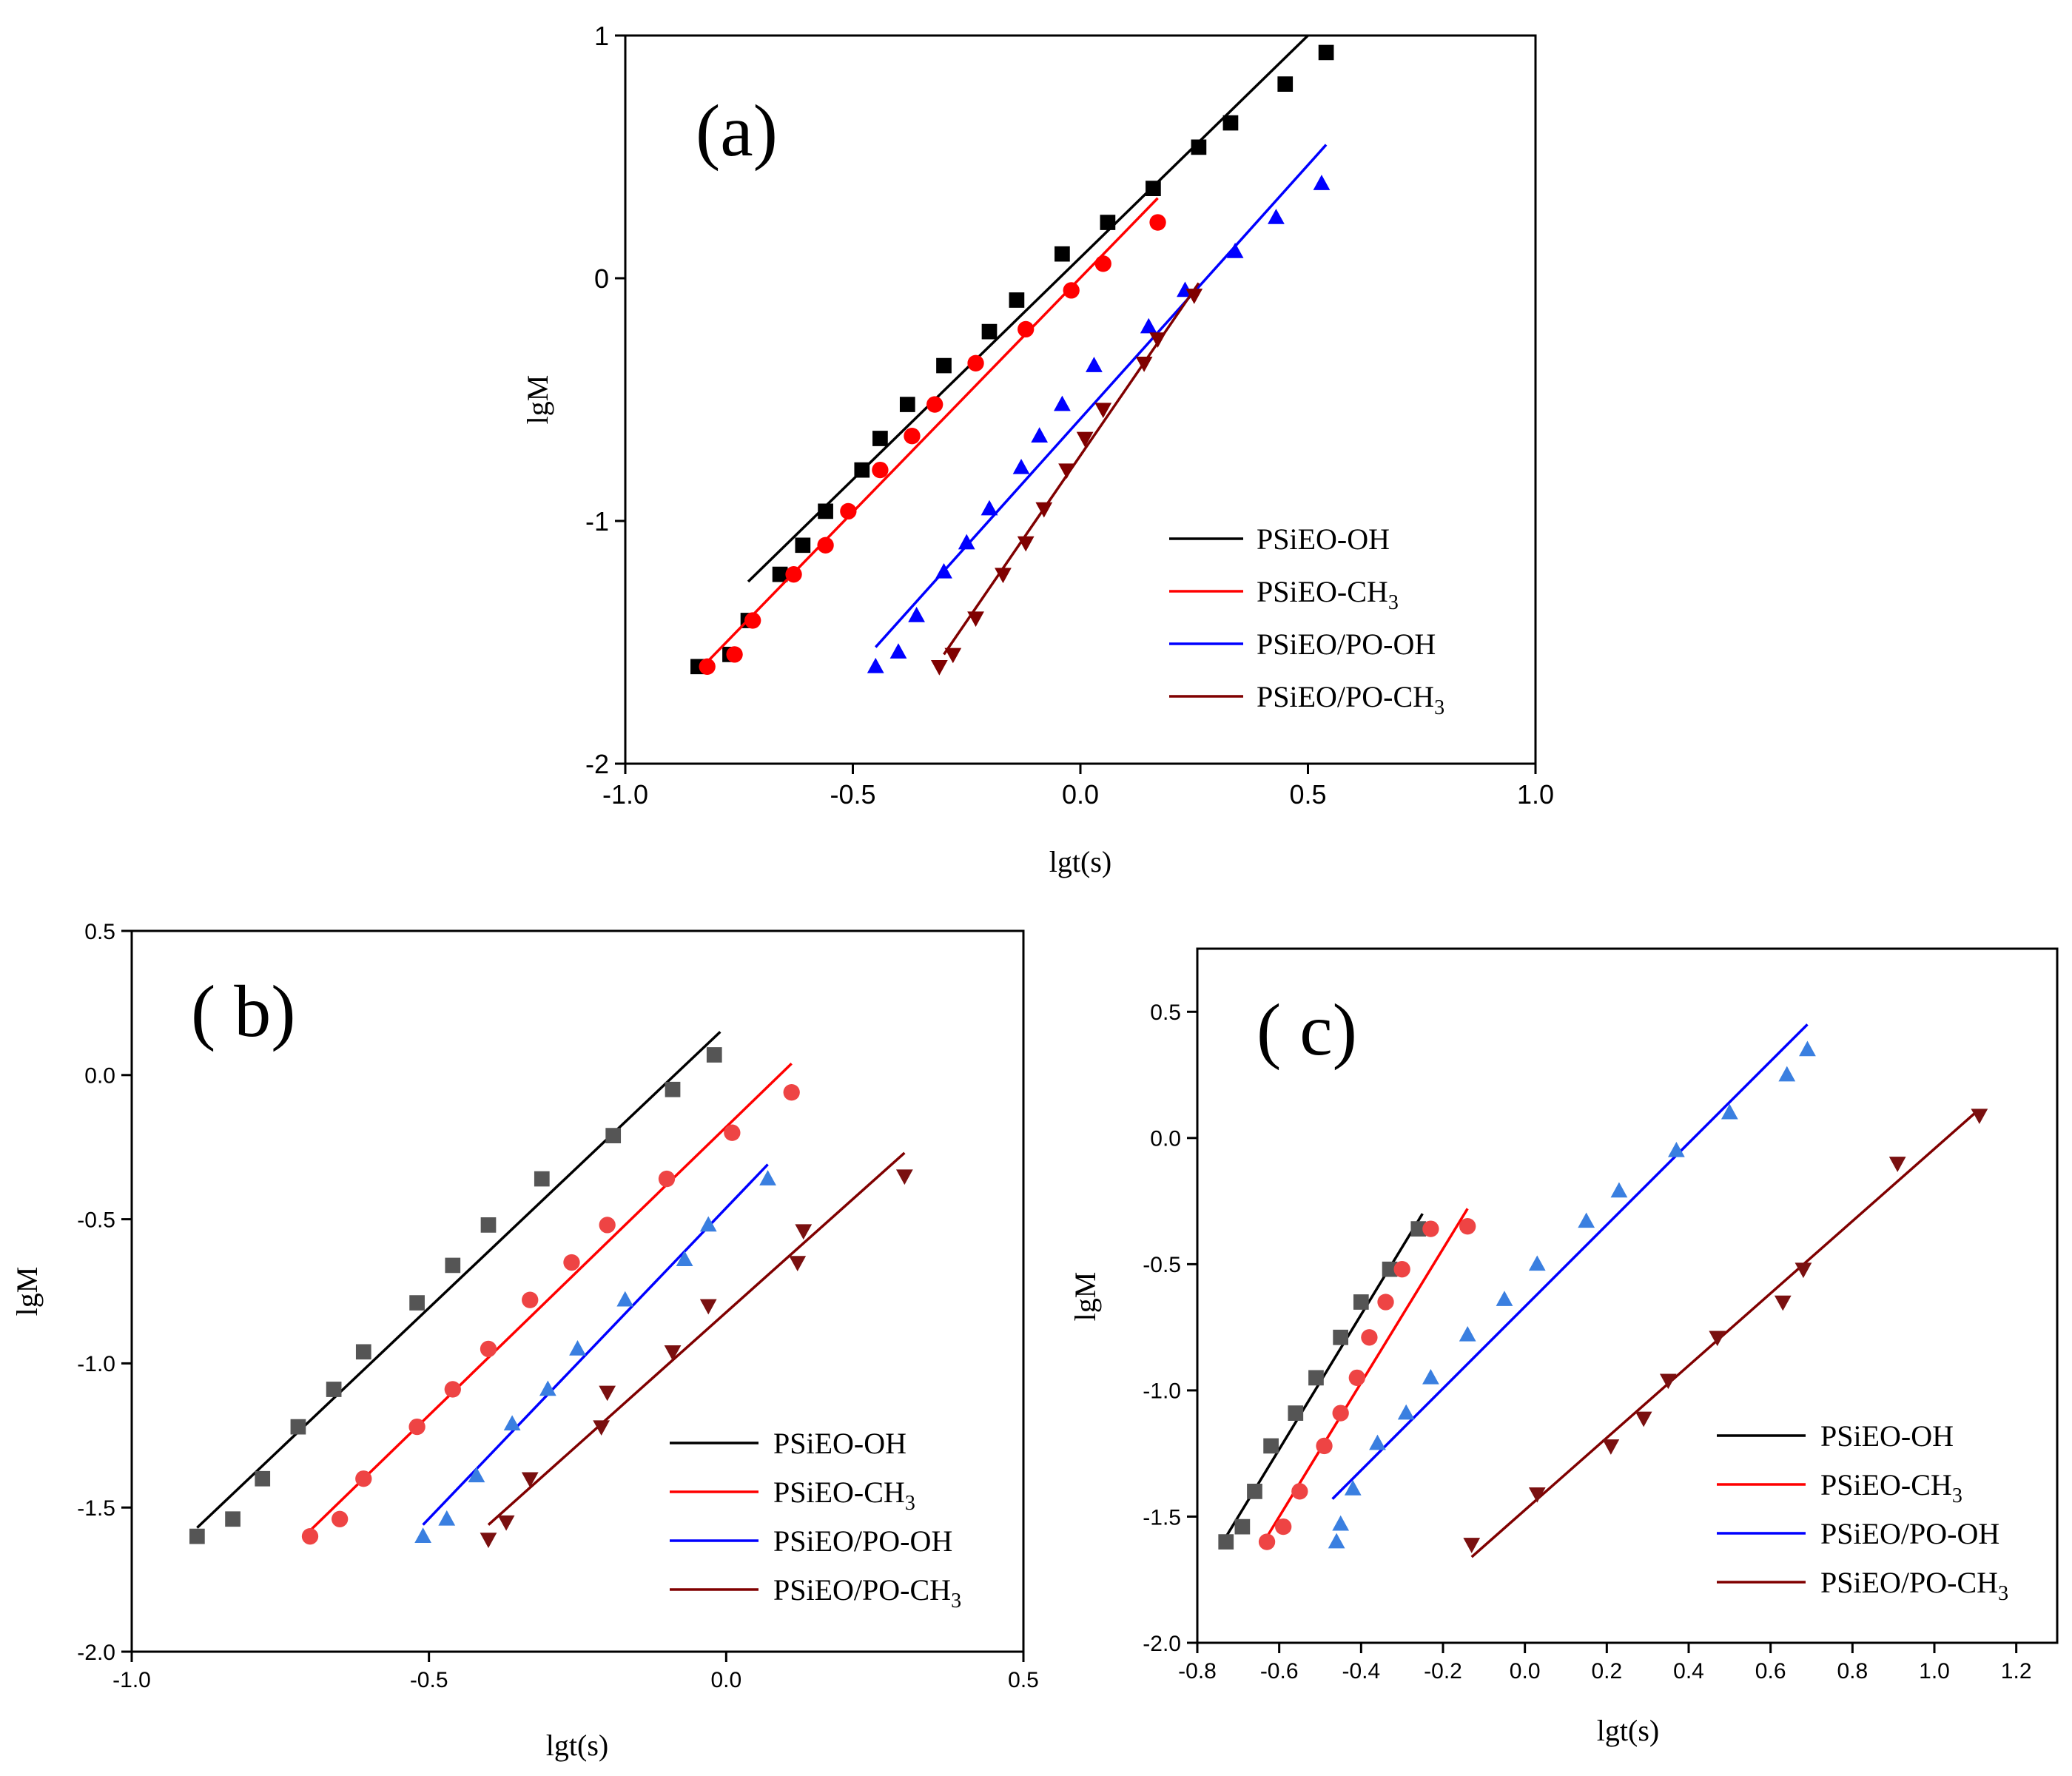 The width and height of the screenshot is (2072, 1776). Describe the element at coordinates (1165, 1139) in the screenshot. I see `y-tick-label: 0.0` at that location.